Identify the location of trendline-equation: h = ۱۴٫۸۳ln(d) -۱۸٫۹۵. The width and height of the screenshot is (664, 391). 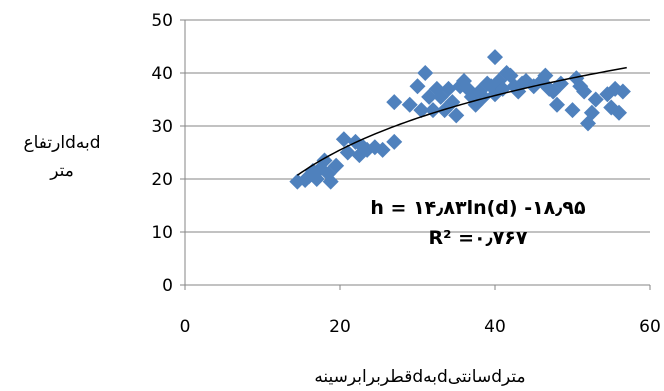
(478, 208).